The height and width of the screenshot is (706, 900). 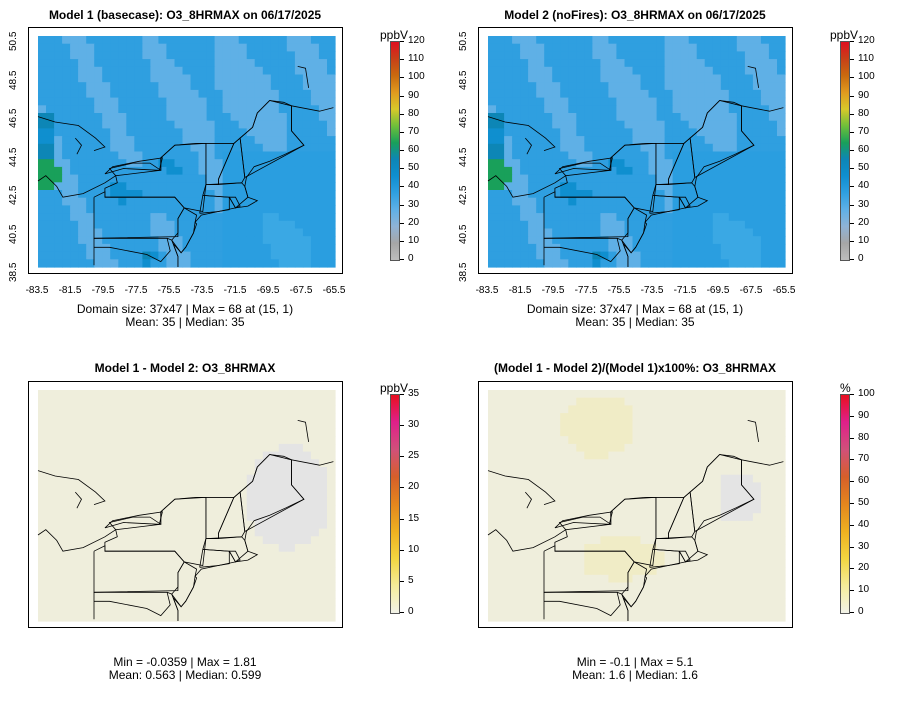 What do you see at coordinates (235, 290) in the screenshot?
I see `x-tick-label: -71.5` at bounding box center [235, 290].